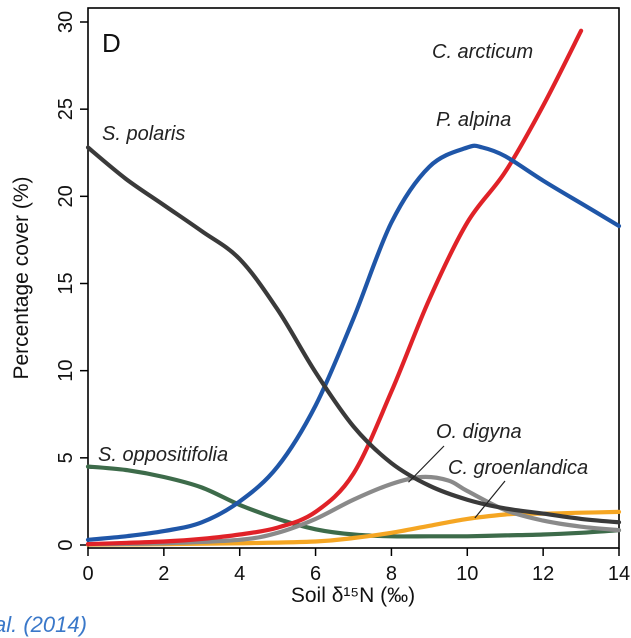 Image resolution: width=631 pixels, height=638 pixels. Describe the element at coordinates (353, 510) in the screenshot. I see `series-line-o-digyna` at that location.